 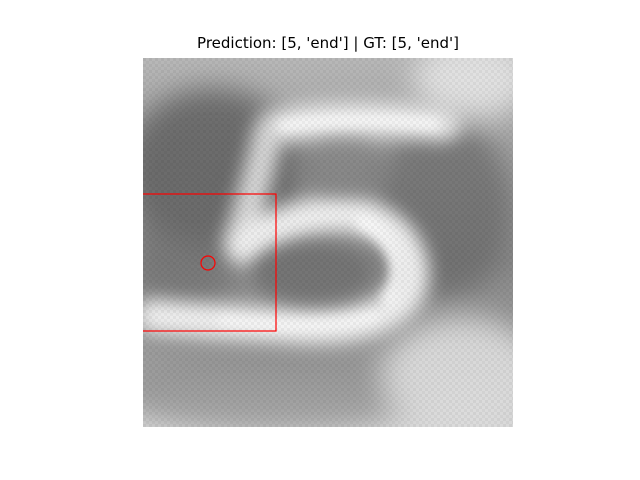 What do you see at coordinates (328, 43) in the screenshot?
I see `figure-title: Prediction: [5, 'end'] | GT: [5, 'end']` at bounding box center [328, 43].